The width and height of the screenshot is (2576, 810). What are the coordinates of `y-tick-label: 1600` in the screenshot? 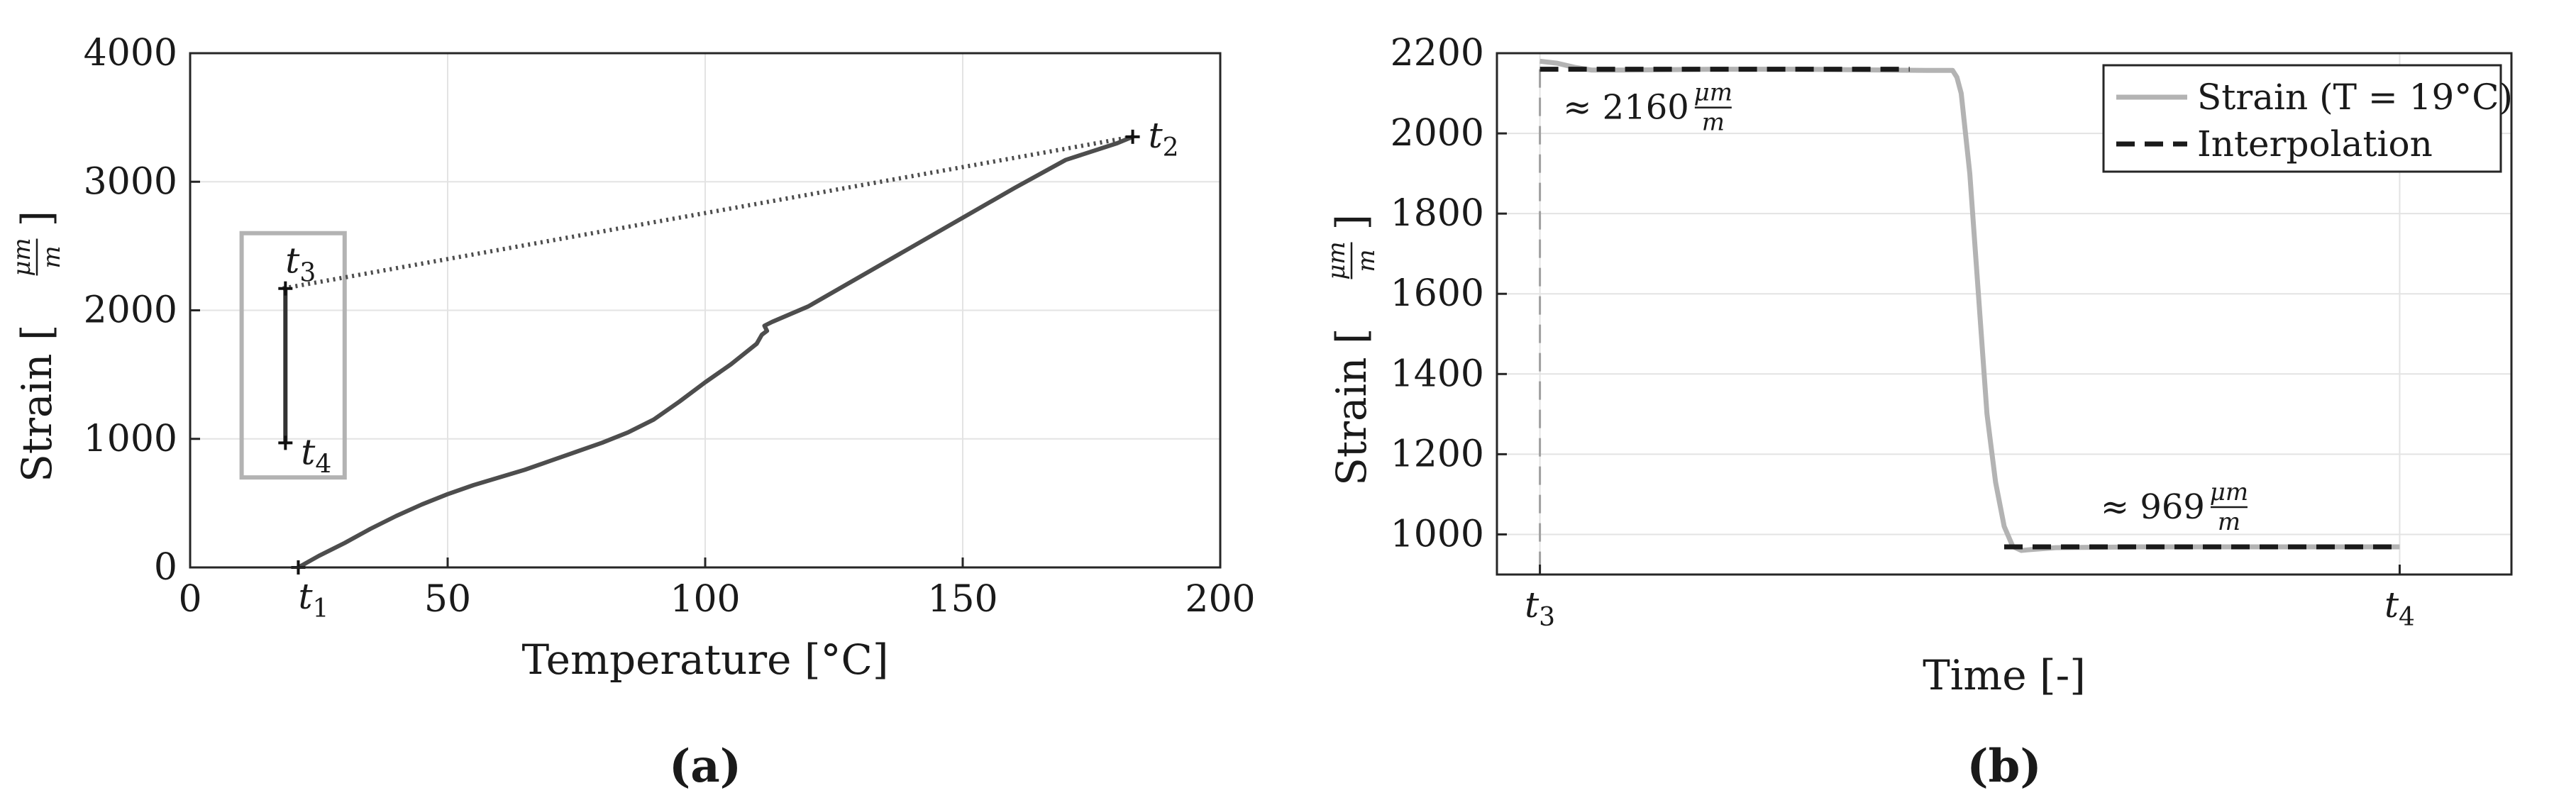 It's located at (1437, 293).